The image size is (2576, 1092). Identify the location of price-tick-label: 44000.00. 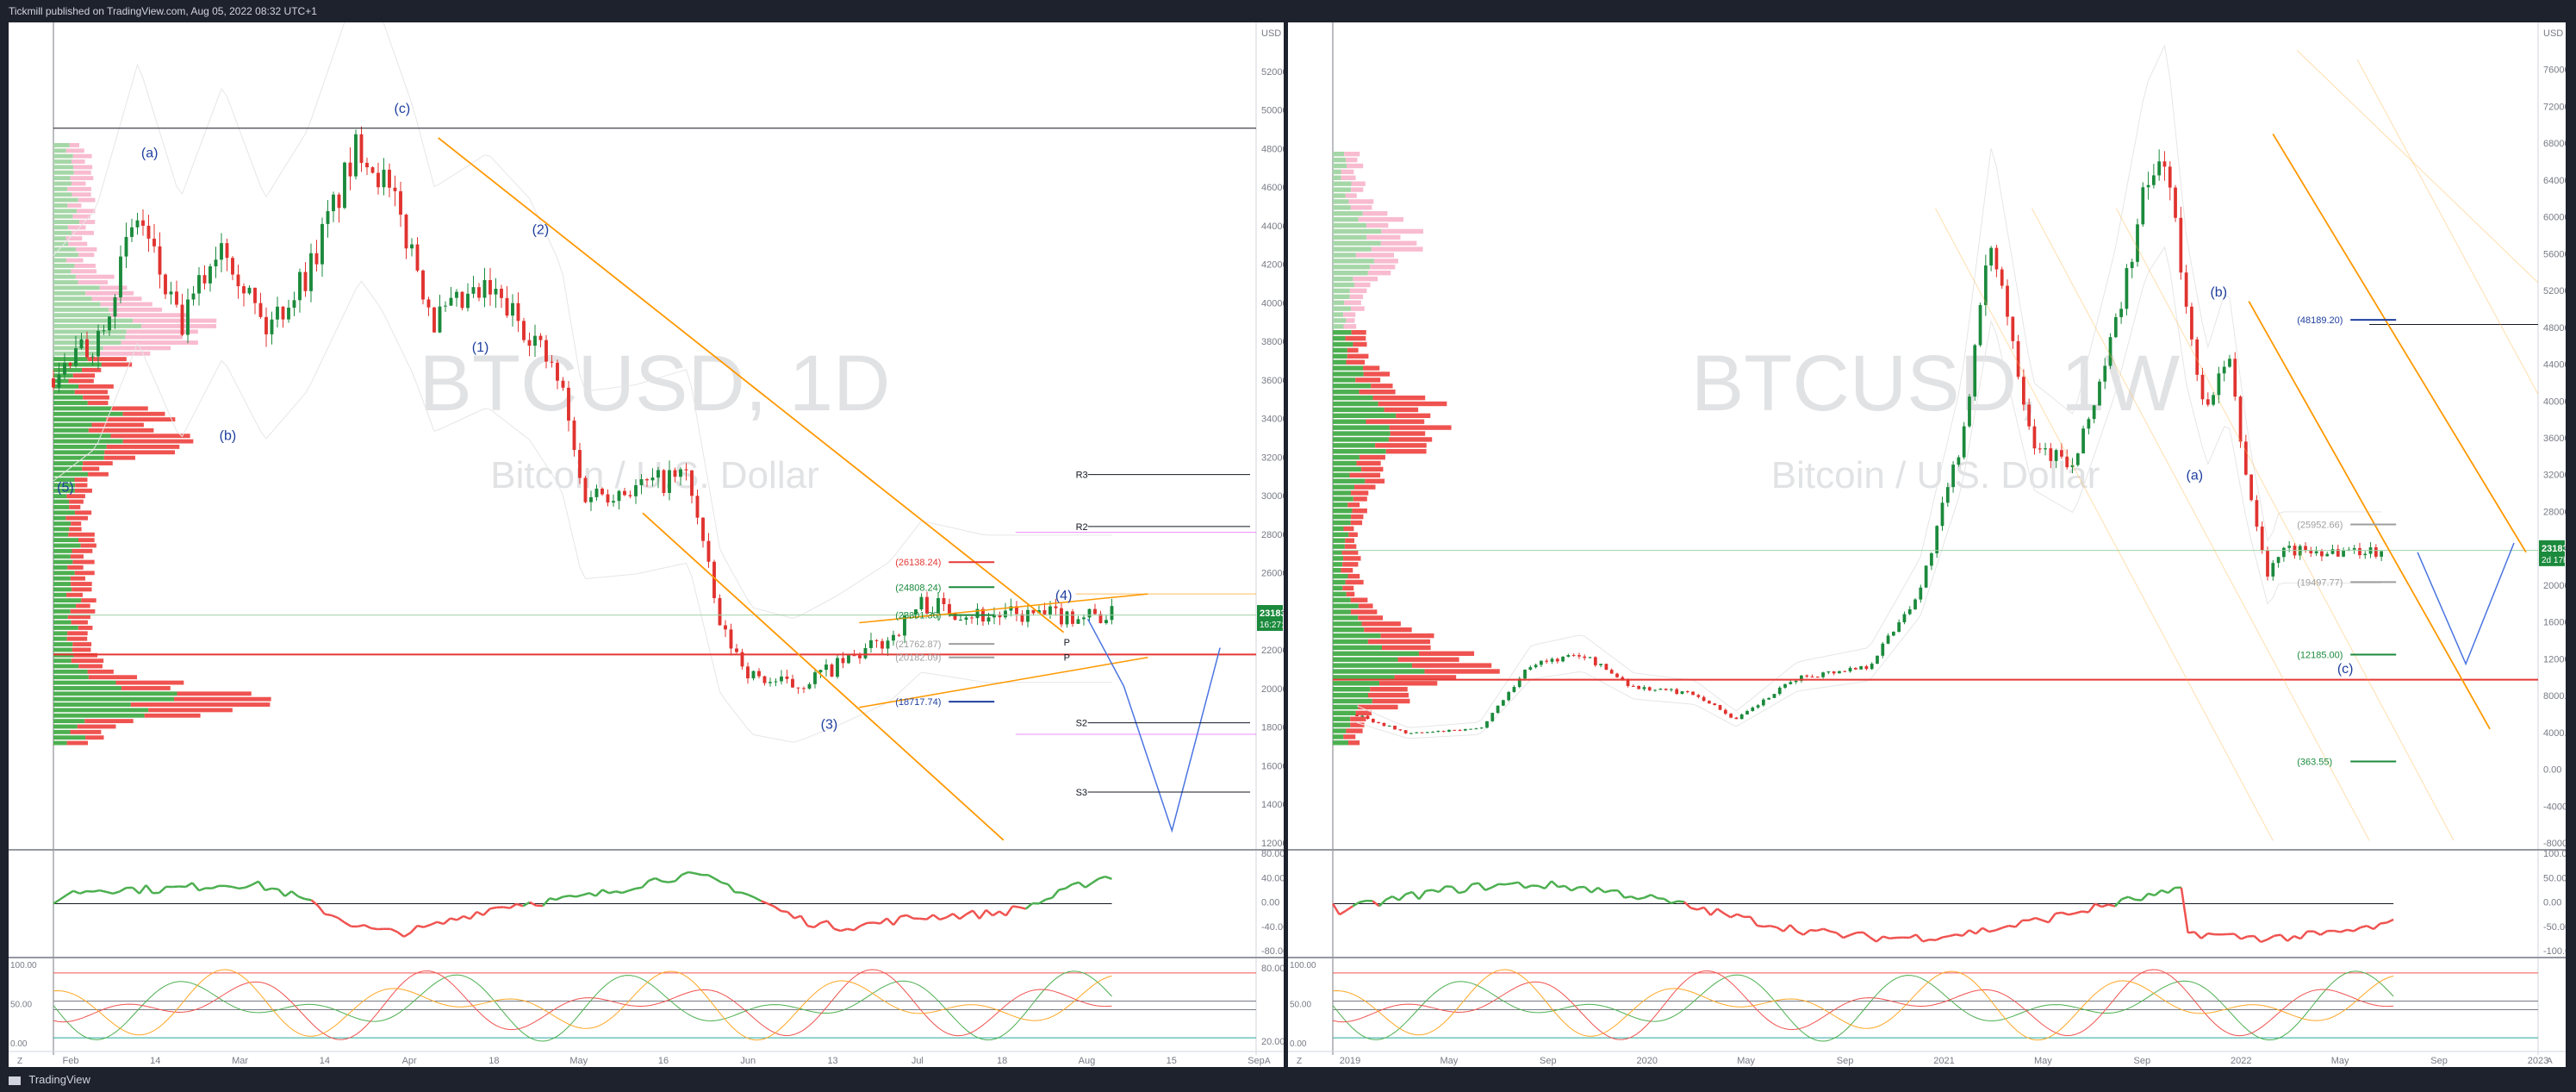
(1273, 227).